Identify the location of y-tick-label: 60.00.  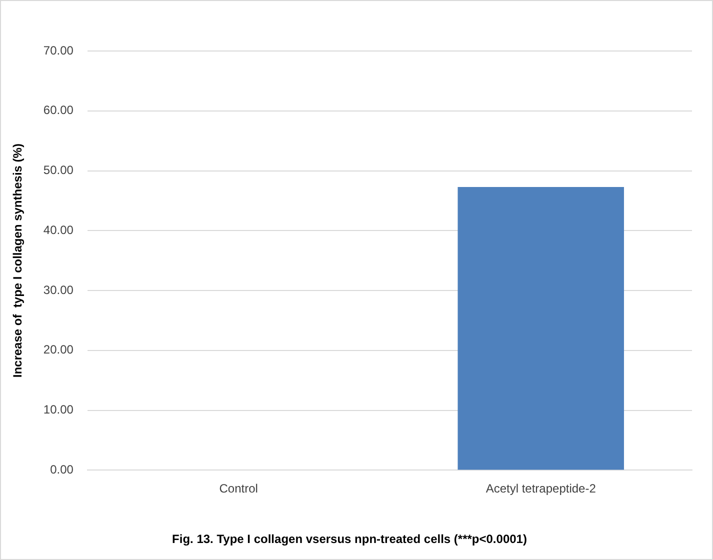
(58, 110).